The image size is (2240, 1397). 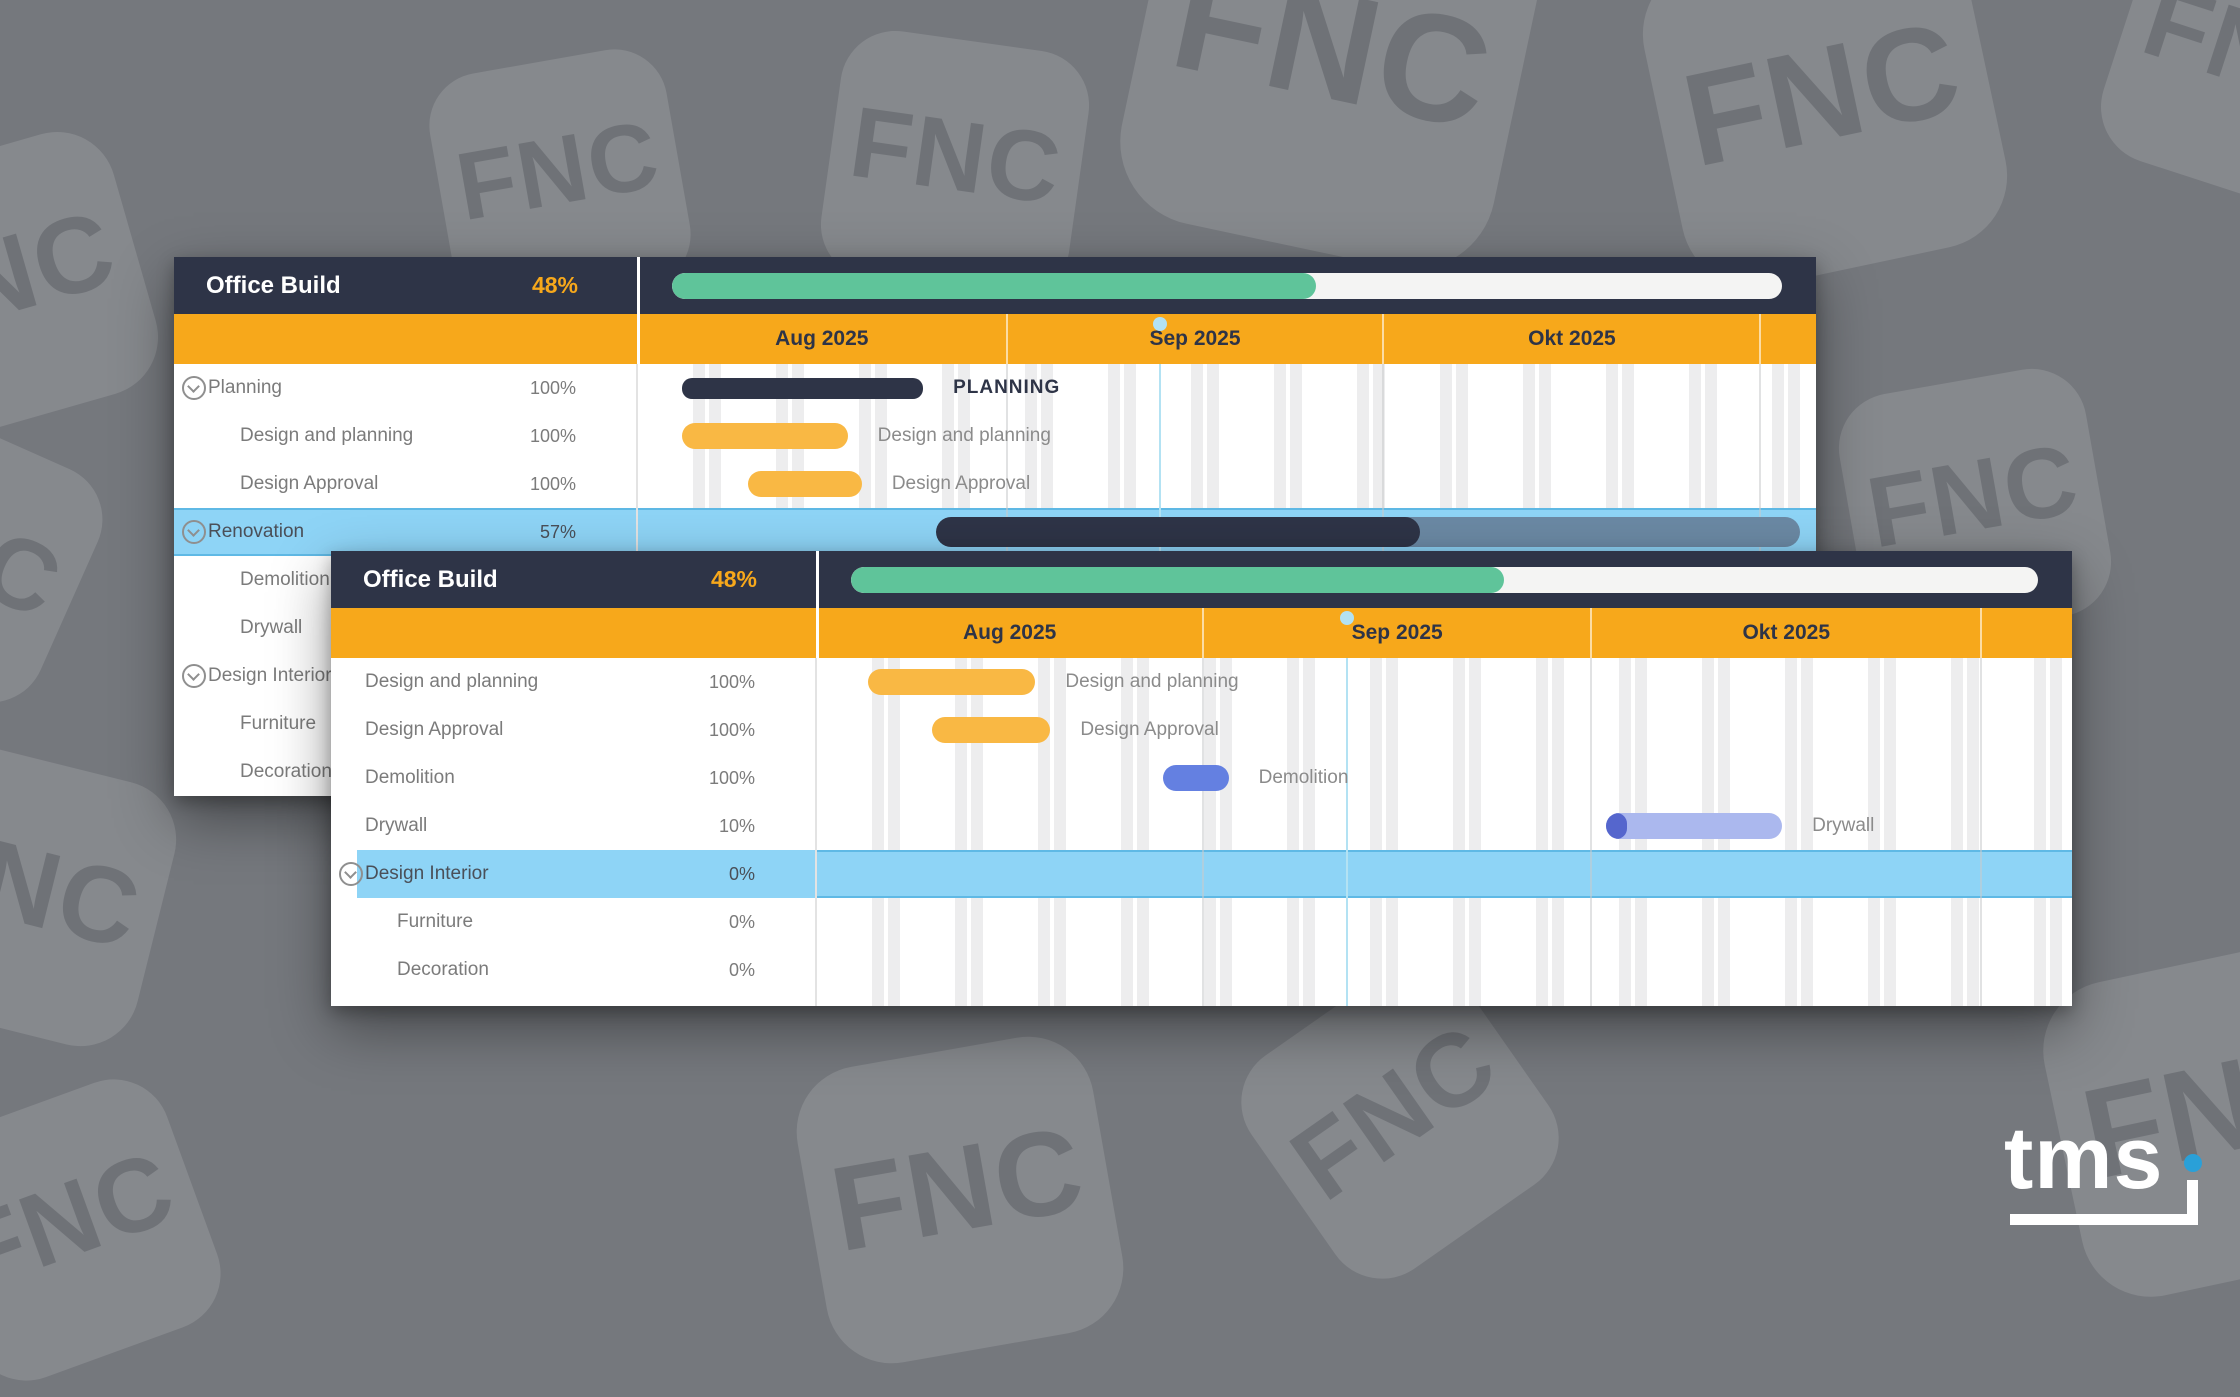 I want to click on today-marker-dot, so click(x=1346, y=618).